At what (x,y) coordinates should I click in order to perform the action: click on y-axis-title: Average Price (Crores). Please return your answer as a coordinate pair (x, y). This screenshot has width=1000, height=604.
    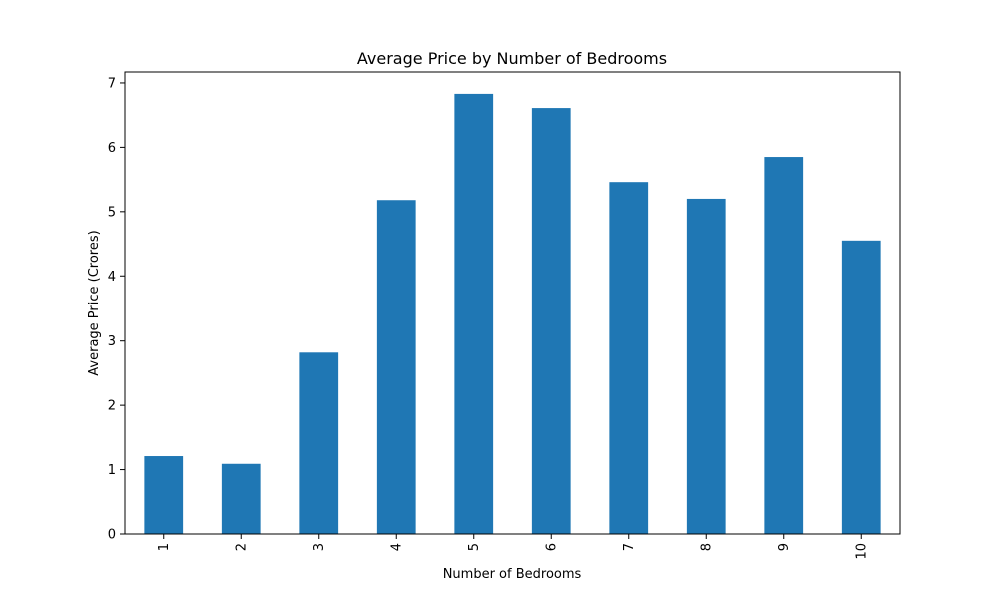
    Looking at the image, I should click on (94, 302).